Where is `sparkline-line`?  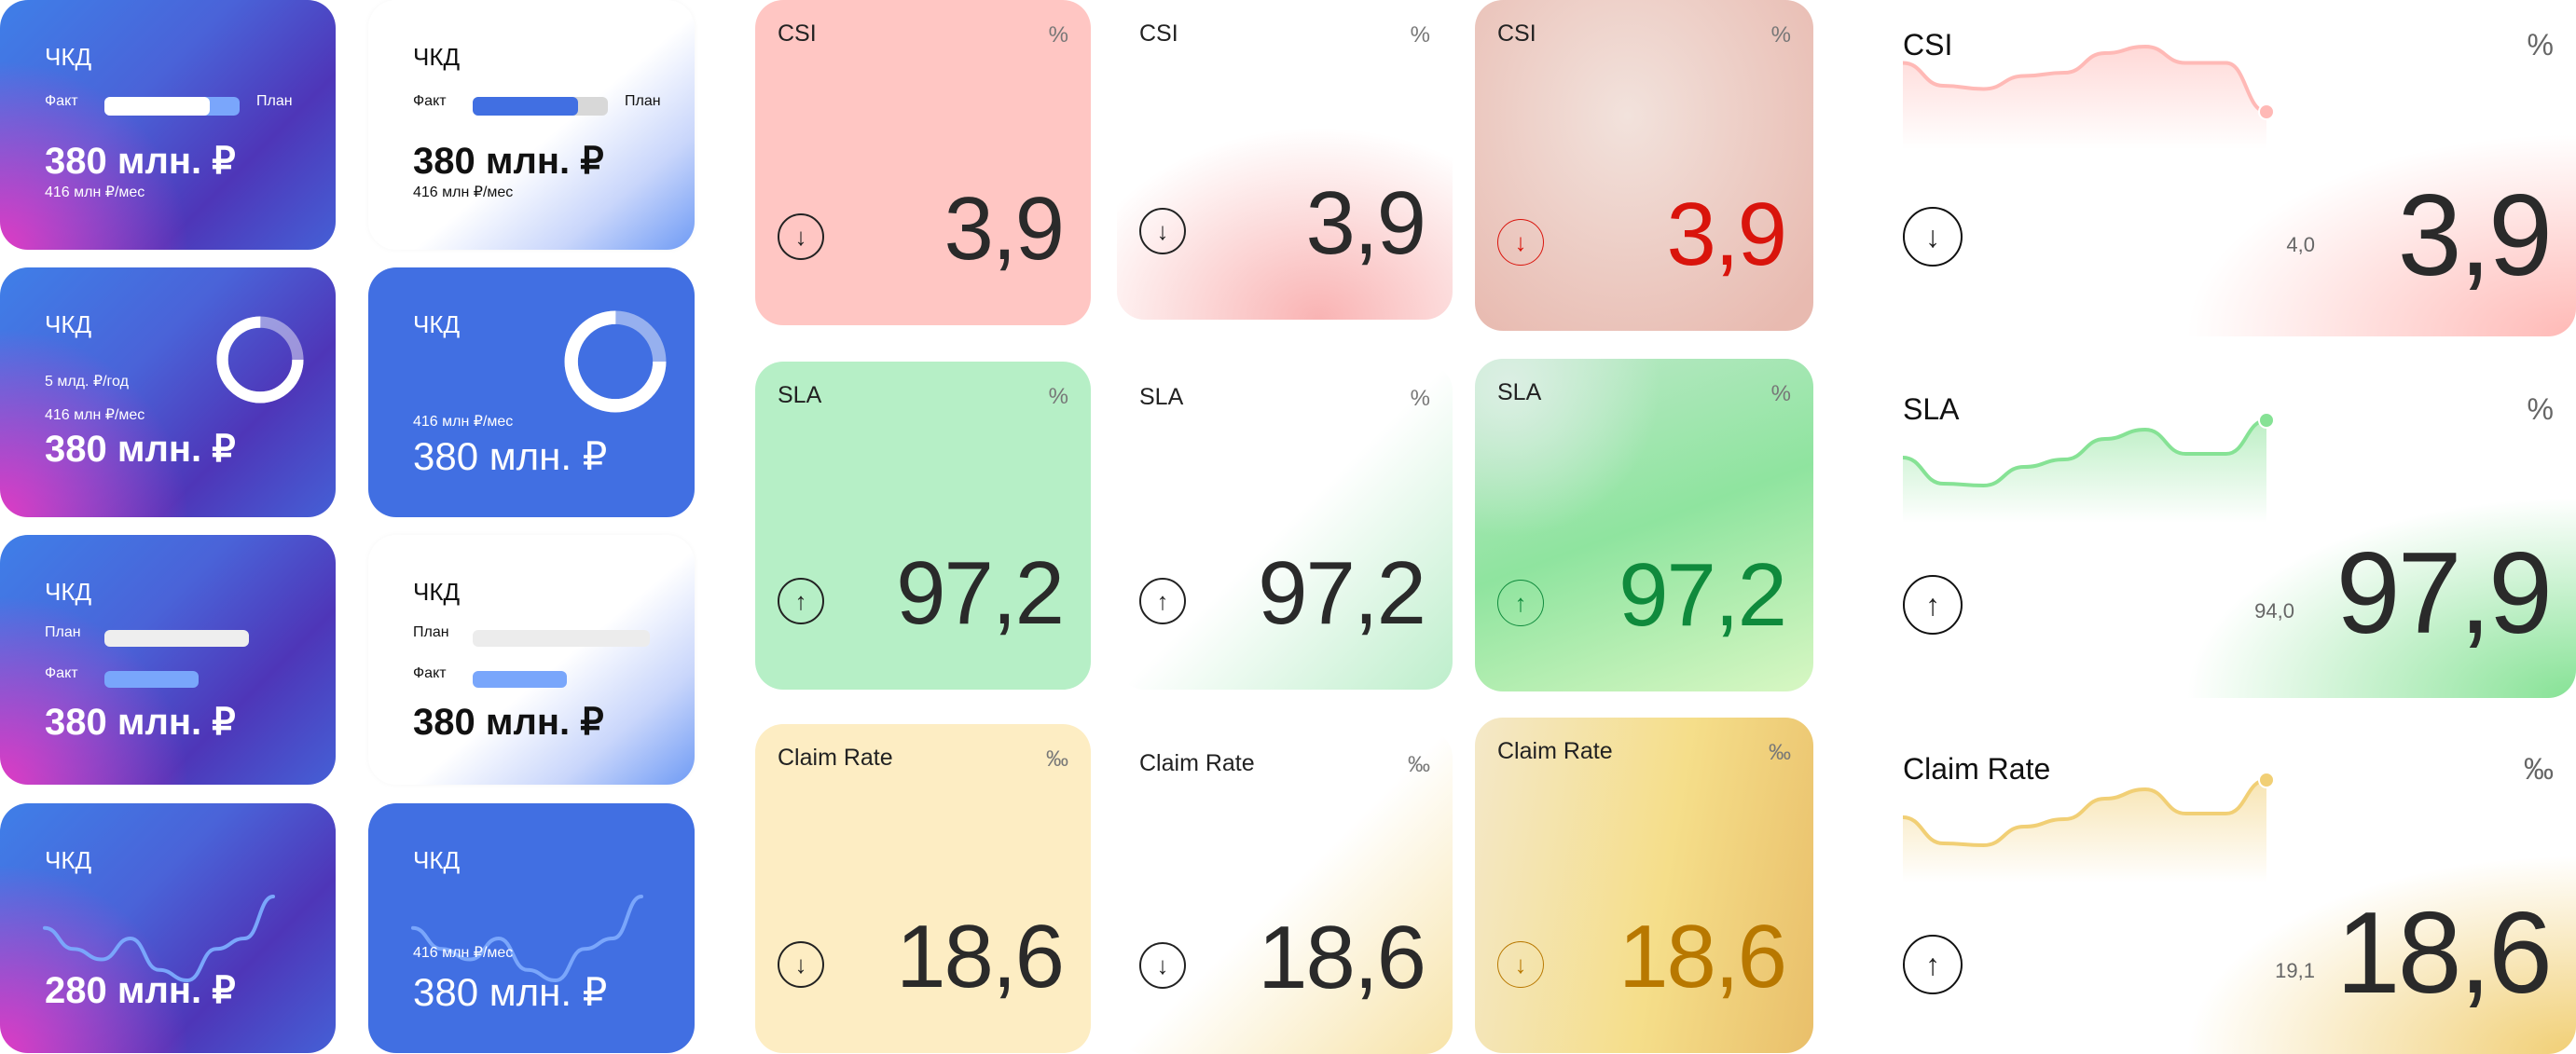 sparkline-line is located at coordinates (2084, 453).